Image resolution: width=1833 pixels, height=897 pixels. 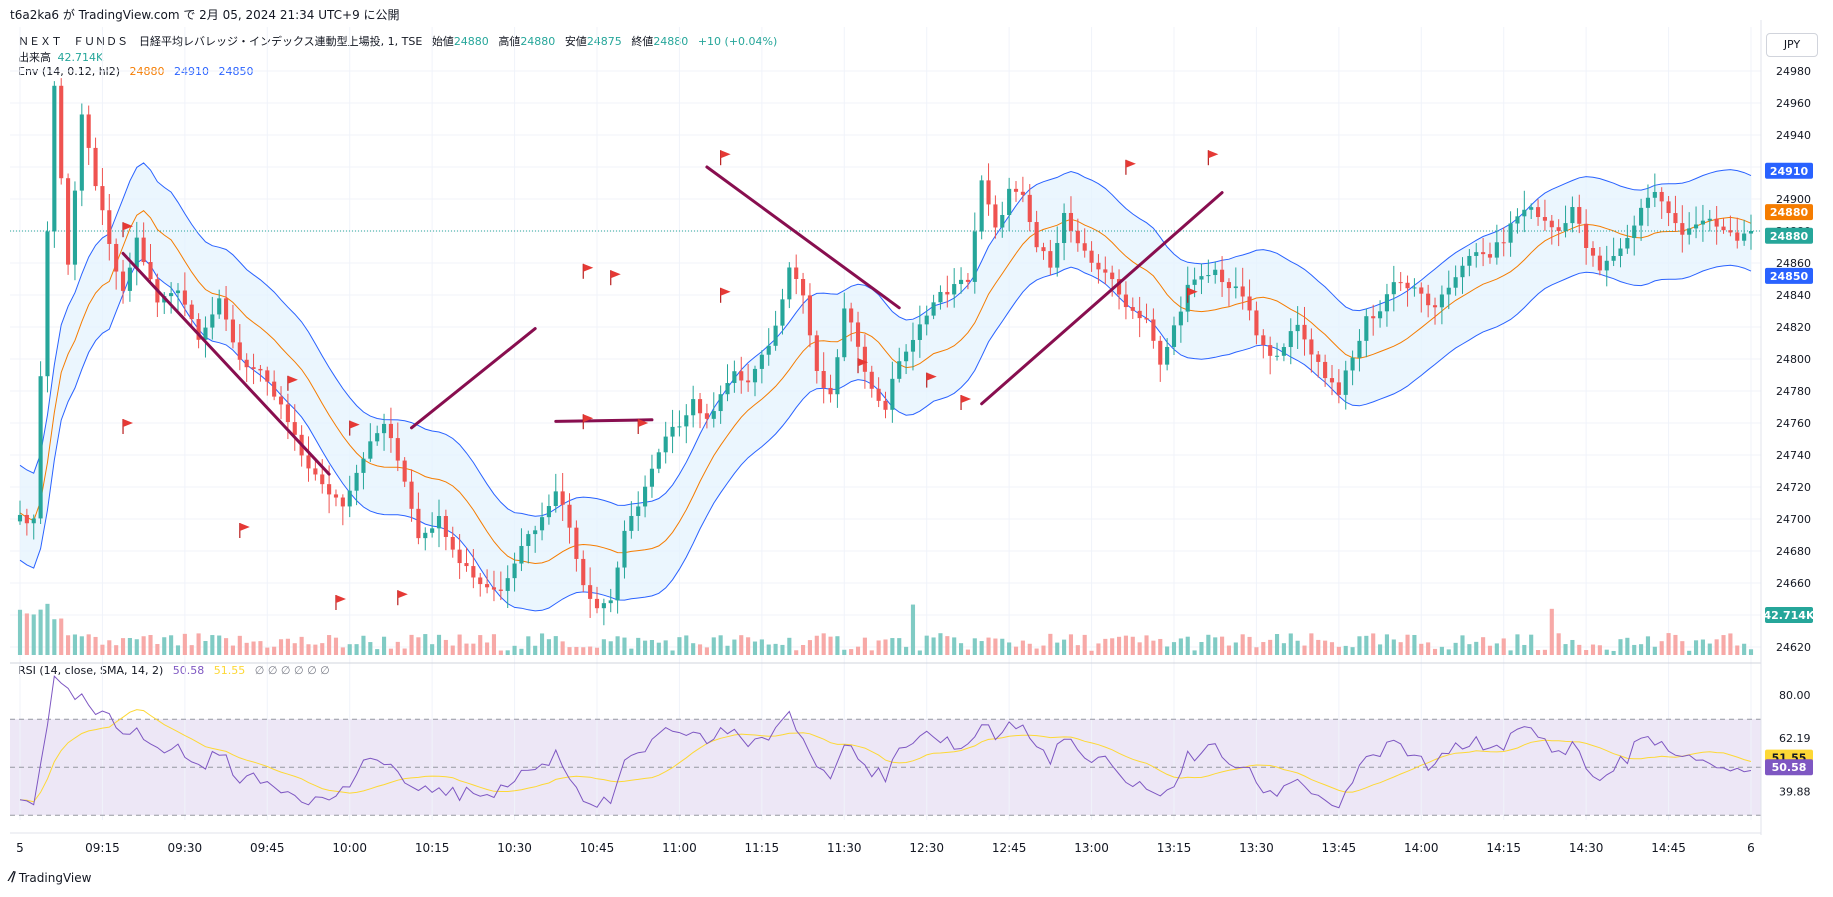 What do you see at coordinates (1421, 848) in the screenshot?
I see `time-tick-label: 14:00` at bounding box center [1421, 848].